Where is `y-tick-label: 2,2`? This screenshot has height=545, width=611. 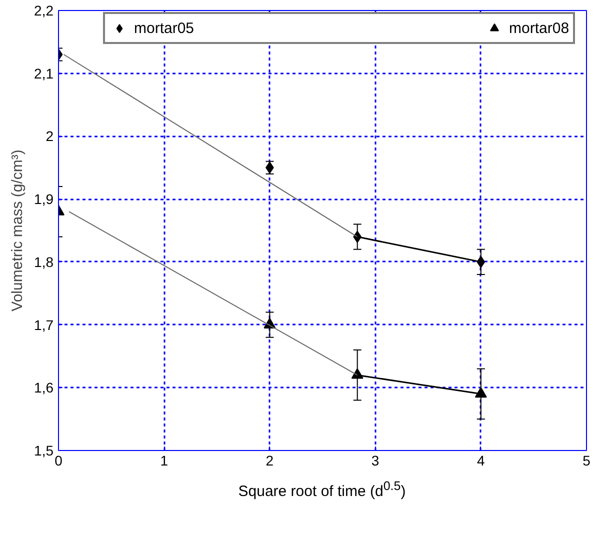
y-tick-label: 2,2 is located at coordinates (44, 10).